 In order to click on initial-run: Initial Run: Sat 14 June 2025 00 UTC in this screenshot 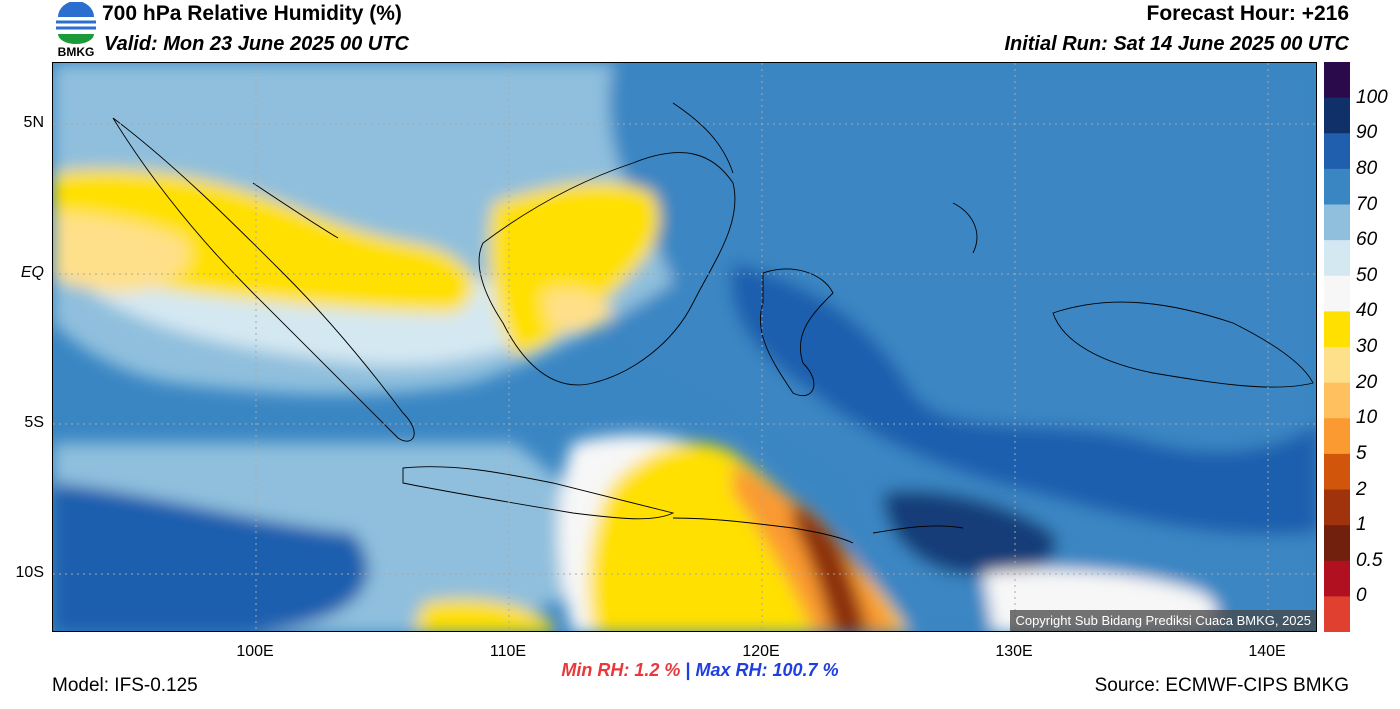, I will do `click(1176, 44)`.